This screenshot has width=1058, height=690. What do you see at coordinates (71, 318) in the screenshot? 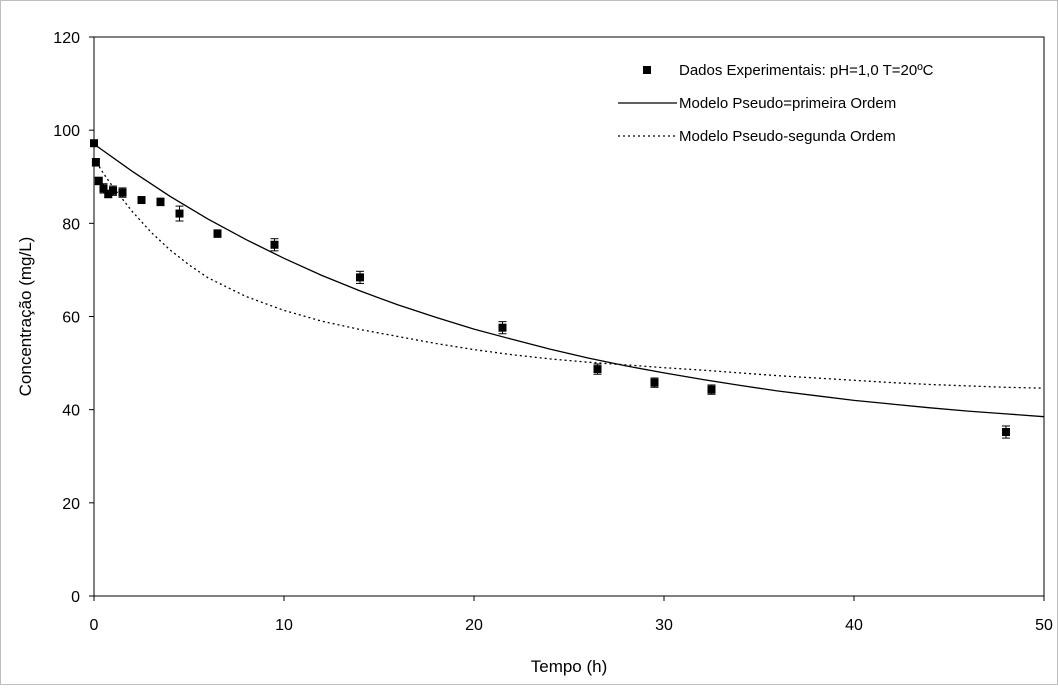
I see `y-tick-label: 60` at bounding box center [71, 318].